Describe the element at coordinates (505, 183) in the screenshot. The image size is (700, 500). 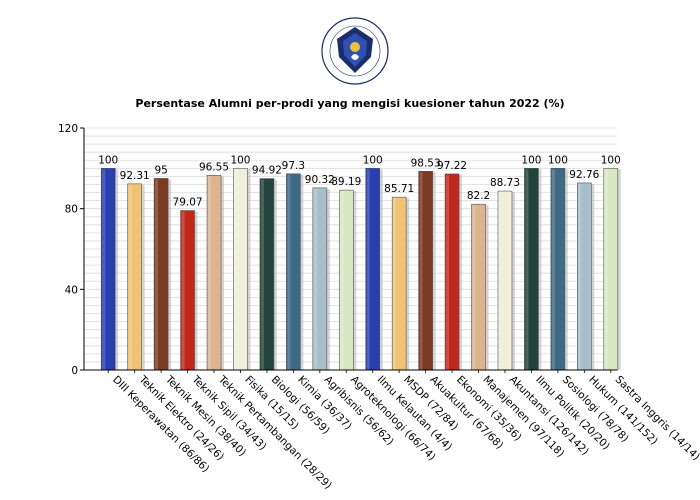
I see `value-label: 88.73` at that location.